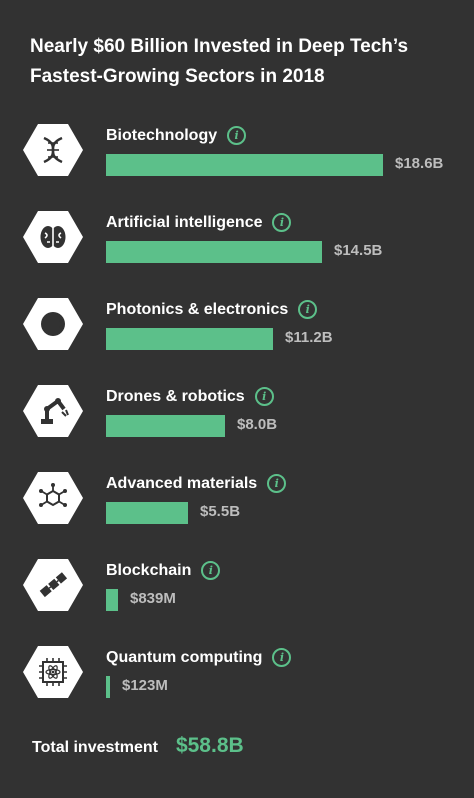 The height and width of the screenshot is (798, 474). Describe the element at coordinates (175, 396) in the screenshot. I see `category-label-text: Drones & robotics` at that location.